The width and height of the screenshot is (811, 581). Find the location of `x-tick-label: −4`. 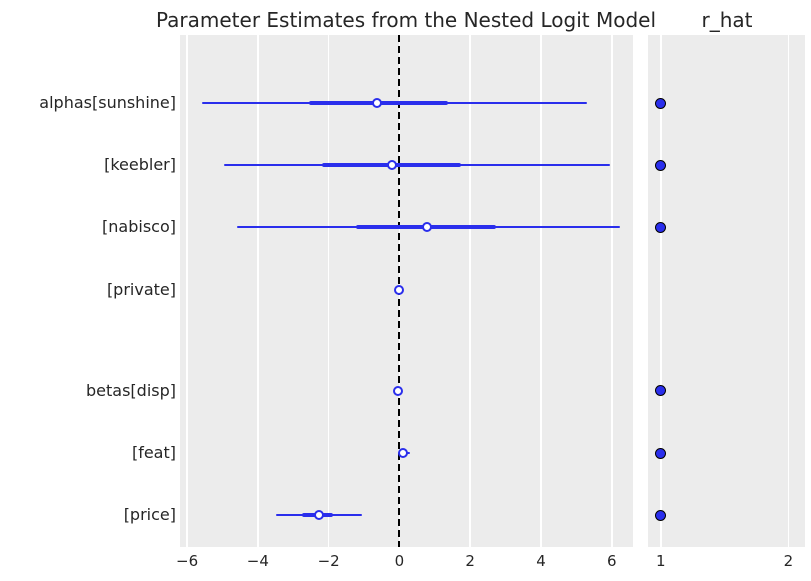

x-tick-label: −4 is located at coordinates (257, 561).